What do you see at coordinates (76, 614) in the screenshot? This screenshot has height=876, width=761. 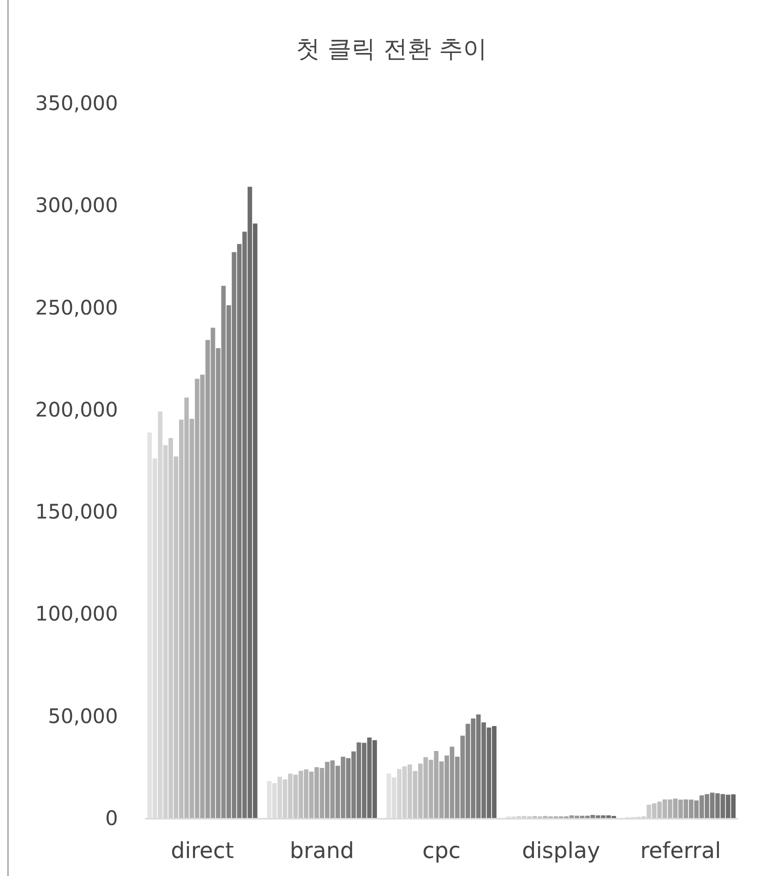 I see `y-tick-label: 100,000` at bounding box center [76, 614].